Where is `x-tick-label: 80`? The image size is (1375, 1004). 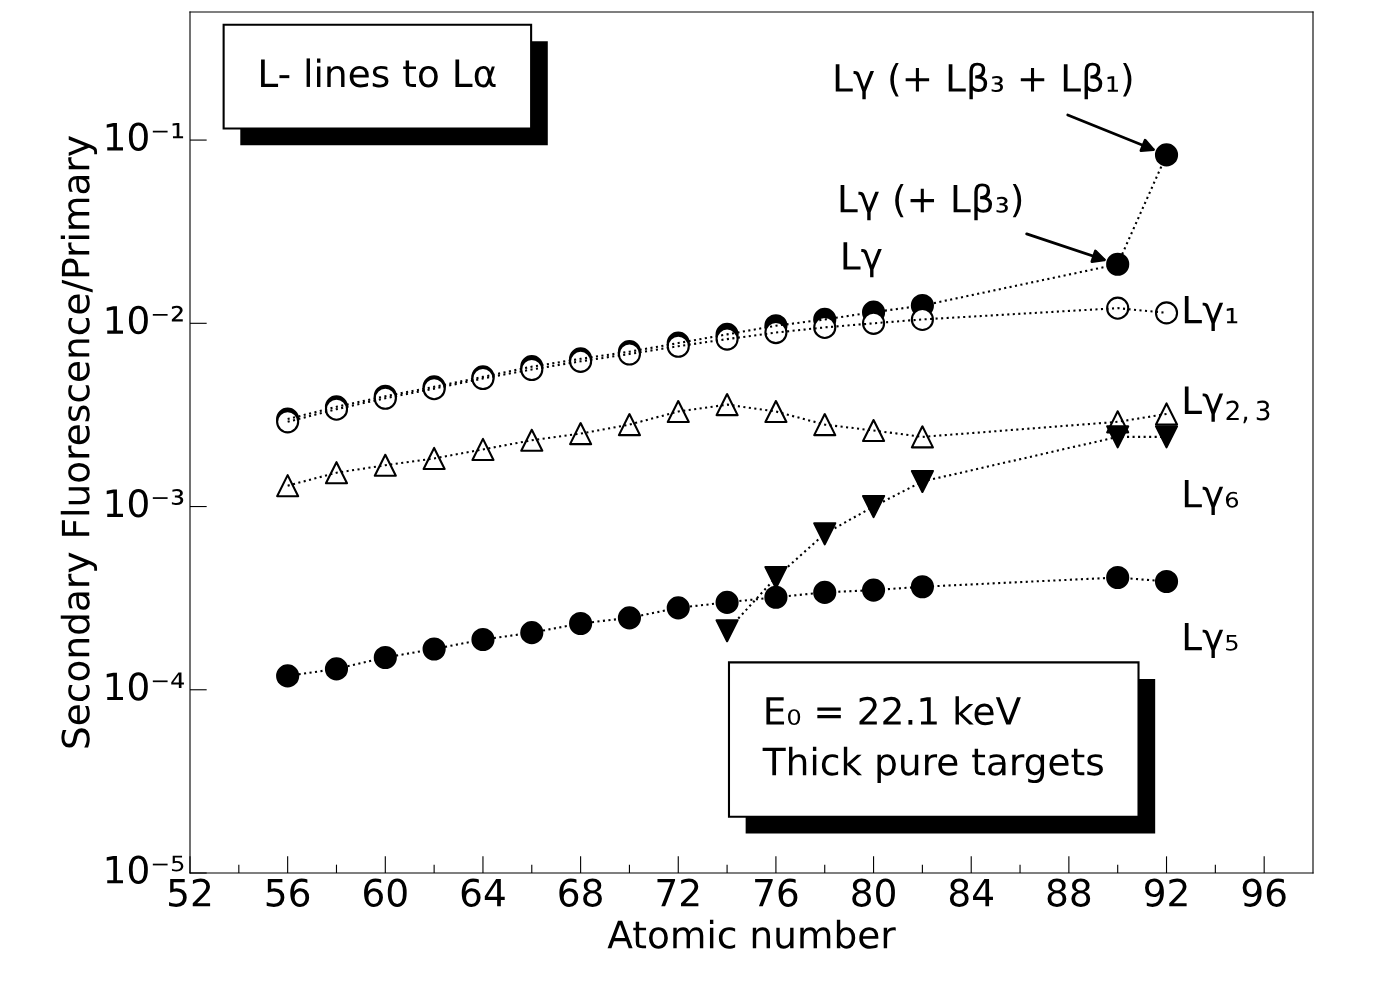
x-tick-label: 80 is located at coordinates (873, 892).